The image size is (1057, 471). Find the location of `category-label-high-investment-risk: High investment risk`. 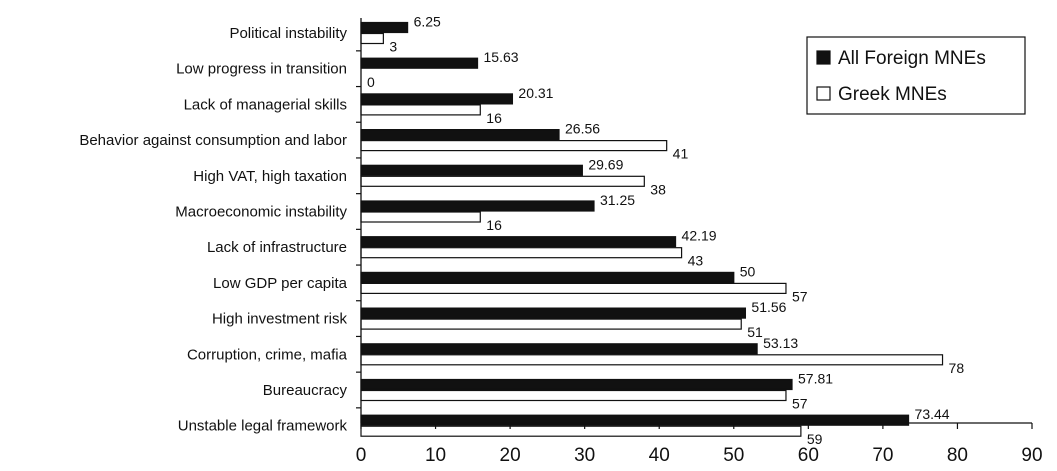

category-label-high-investment-risk: High investment risk is located at coordinates (280, 319).